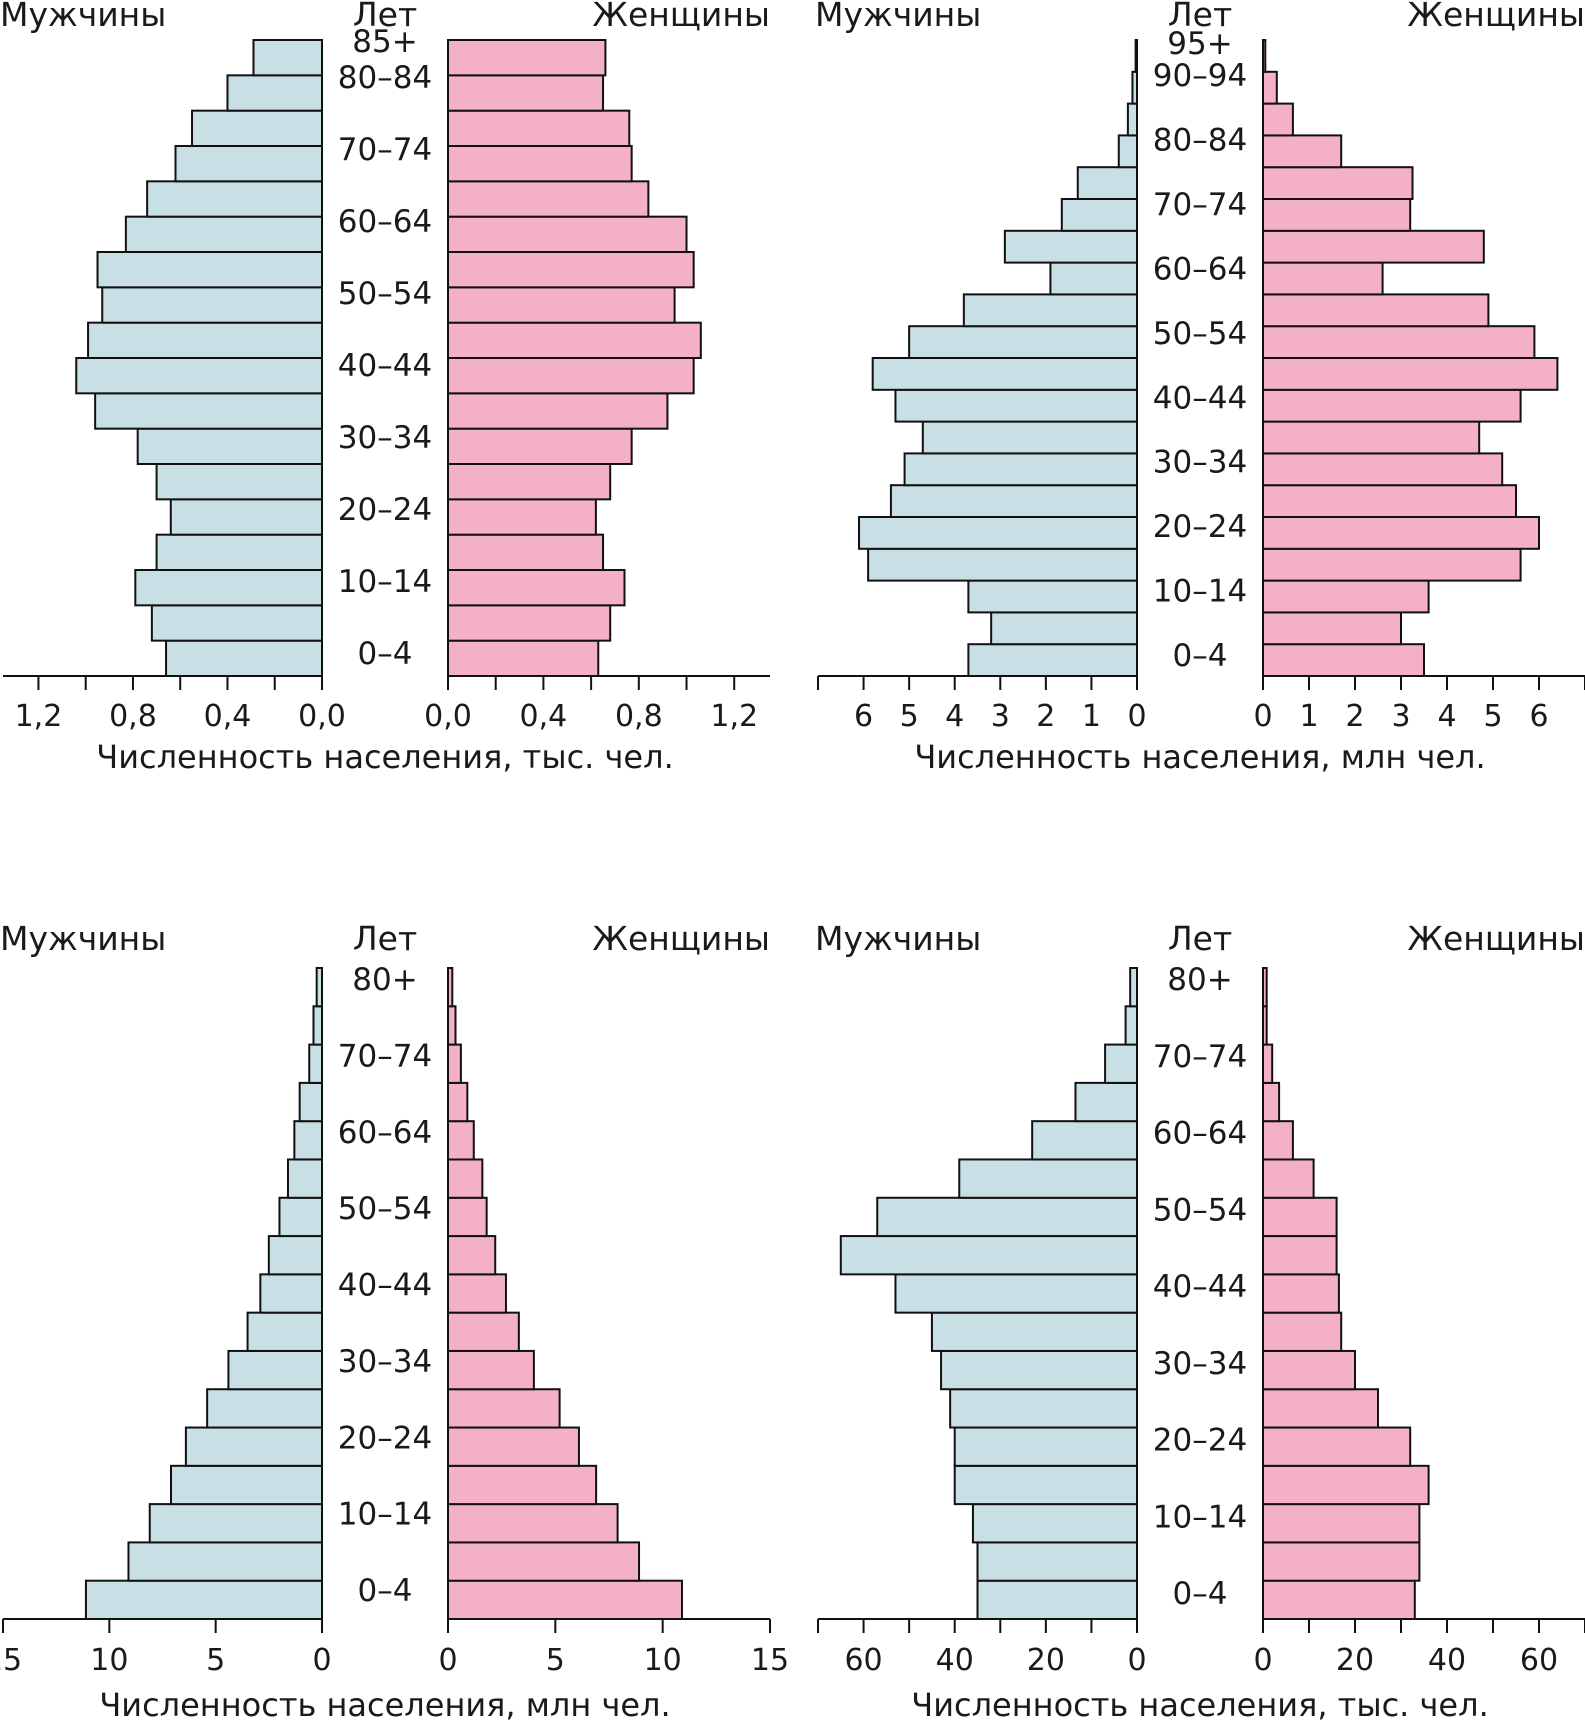 The width and height of the screenshot is (1585, 1726). I want to click on female-bar-45–49, so click(574, 340).